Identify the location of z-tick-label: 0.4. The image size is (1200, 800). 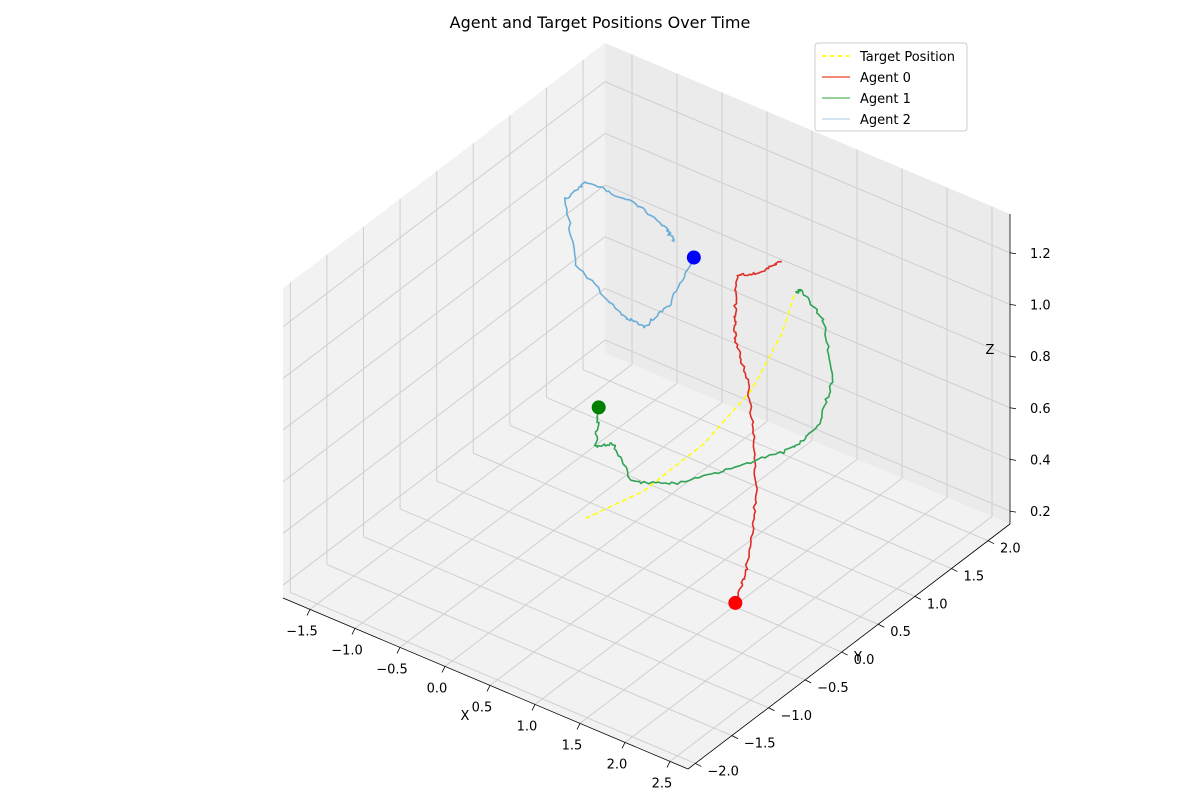
(1040, 460).